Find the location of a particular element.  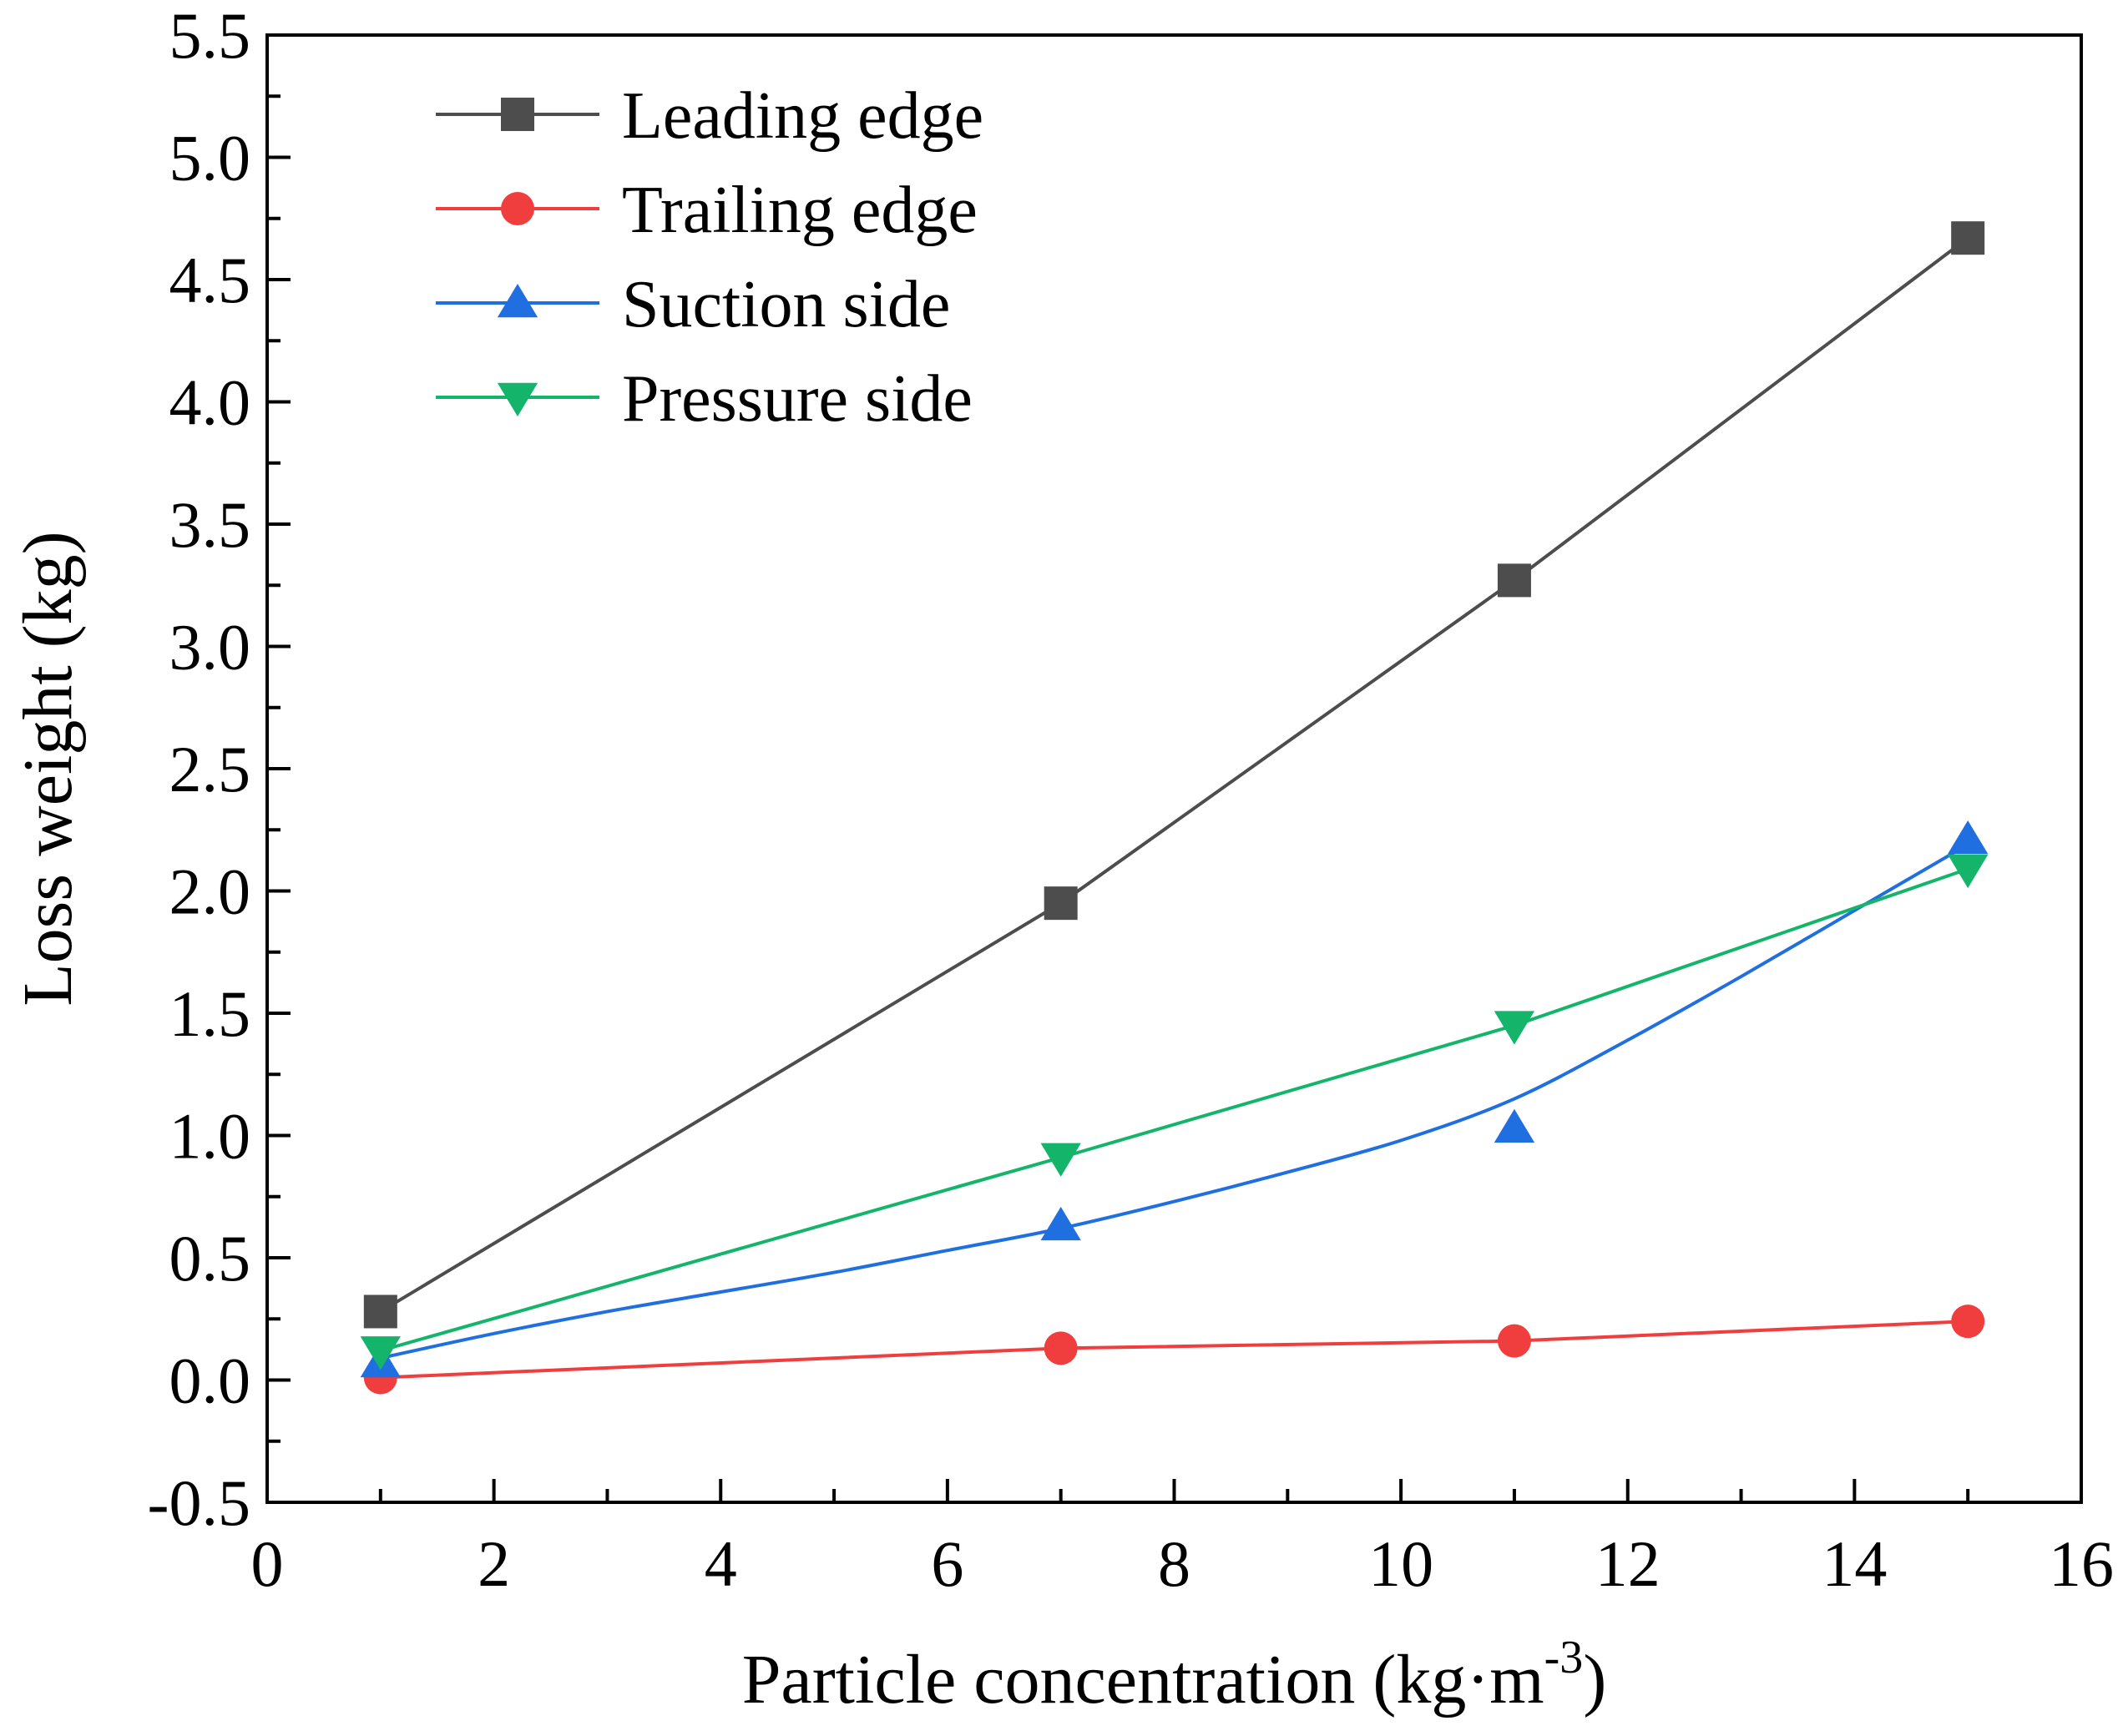

x-tick-label: 16 is located at coordinates (2081, 1563).